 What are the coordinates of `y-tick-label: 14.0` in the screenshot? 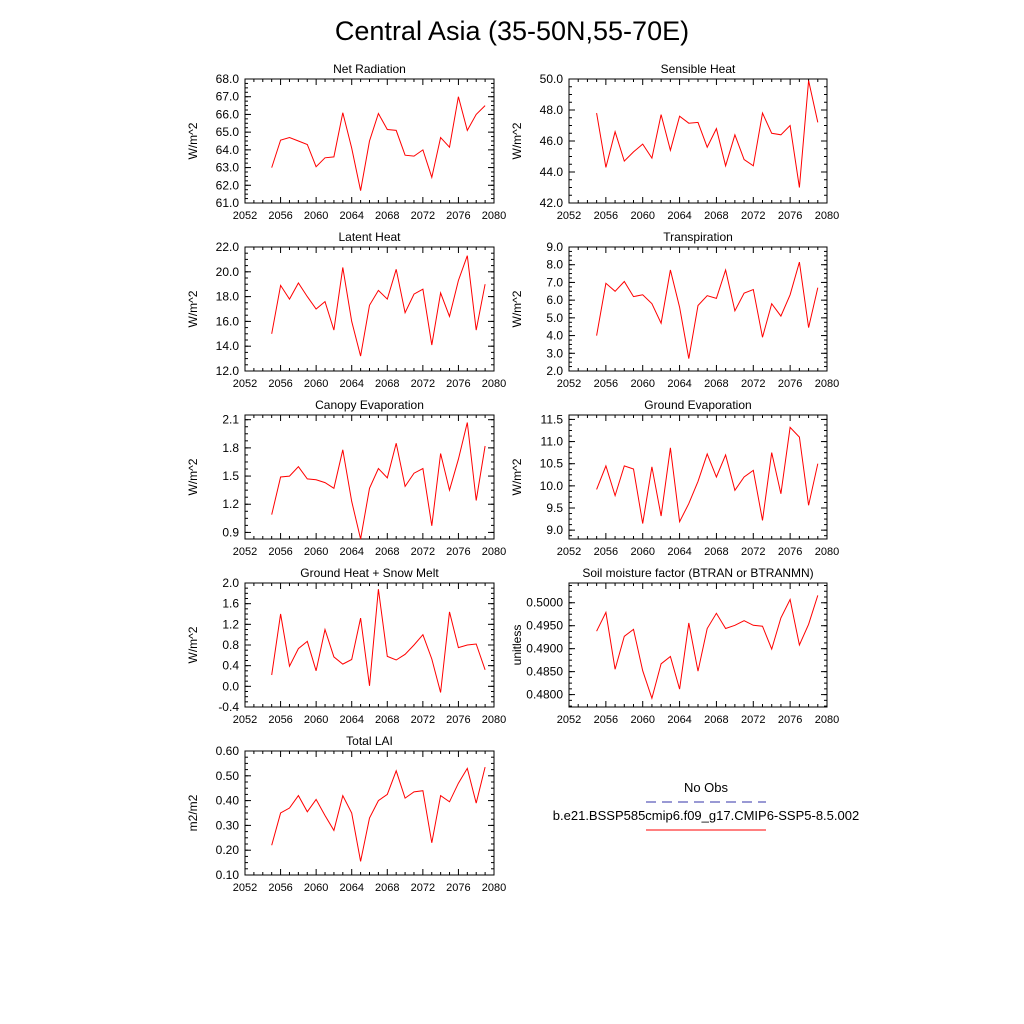 It's located at (228, 346).